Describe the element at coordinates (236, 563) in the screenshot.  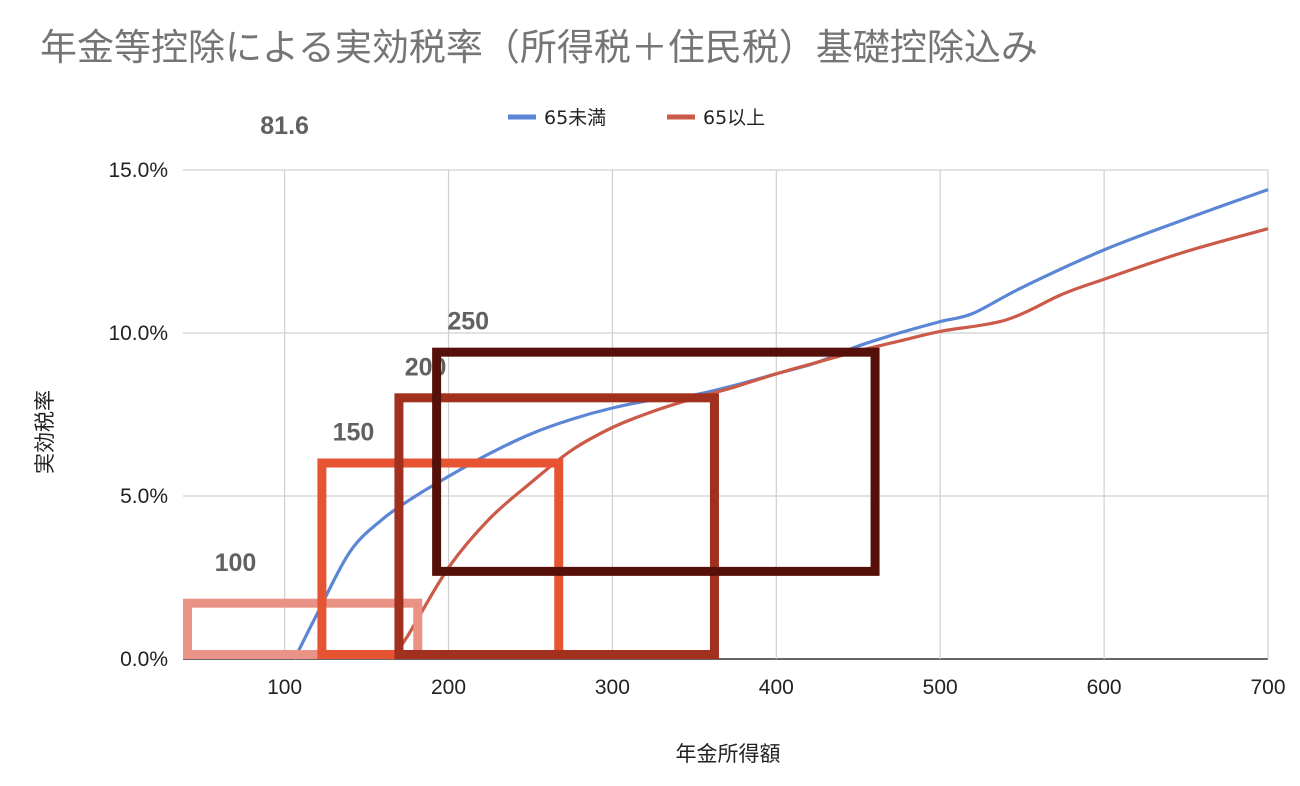
I see `annotation-label: 100` at that location.